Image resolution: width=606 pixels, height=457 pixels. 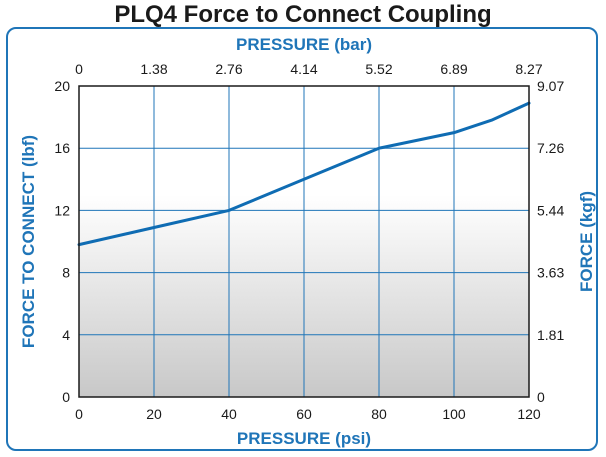 I want to click on y-right-tick-label: 7.26, so click(x=550, y=148).